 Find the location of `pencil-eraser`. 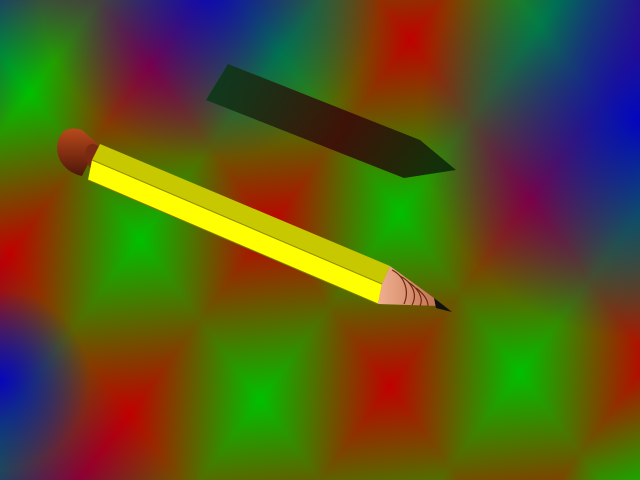

pencil-eraser is located at coordinates (77, 152).